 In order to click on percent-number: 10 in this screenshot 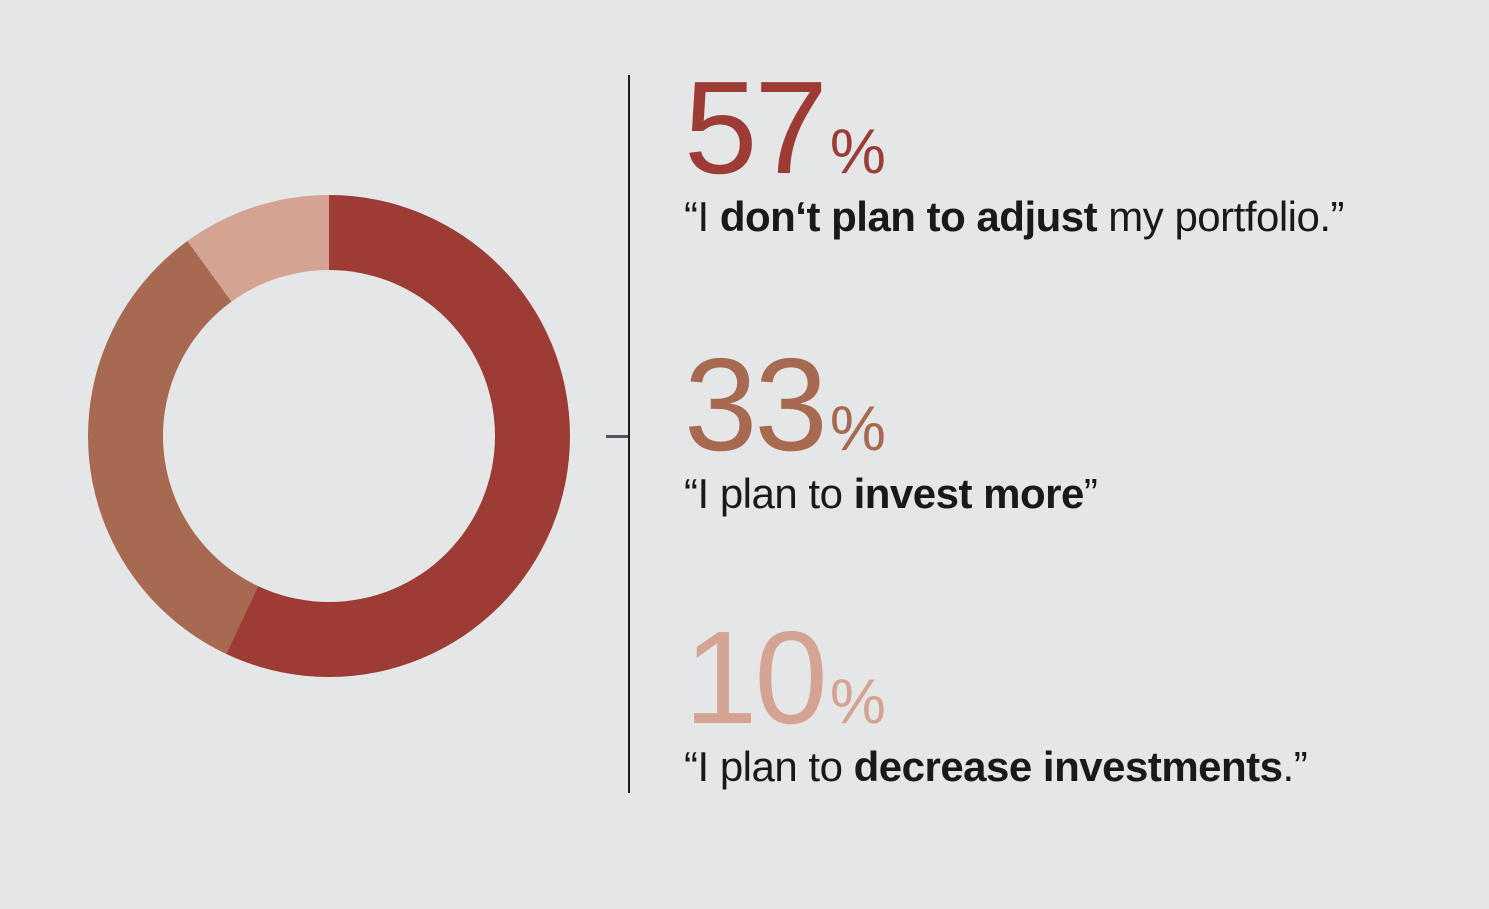, I will do `click(756, 677)`.